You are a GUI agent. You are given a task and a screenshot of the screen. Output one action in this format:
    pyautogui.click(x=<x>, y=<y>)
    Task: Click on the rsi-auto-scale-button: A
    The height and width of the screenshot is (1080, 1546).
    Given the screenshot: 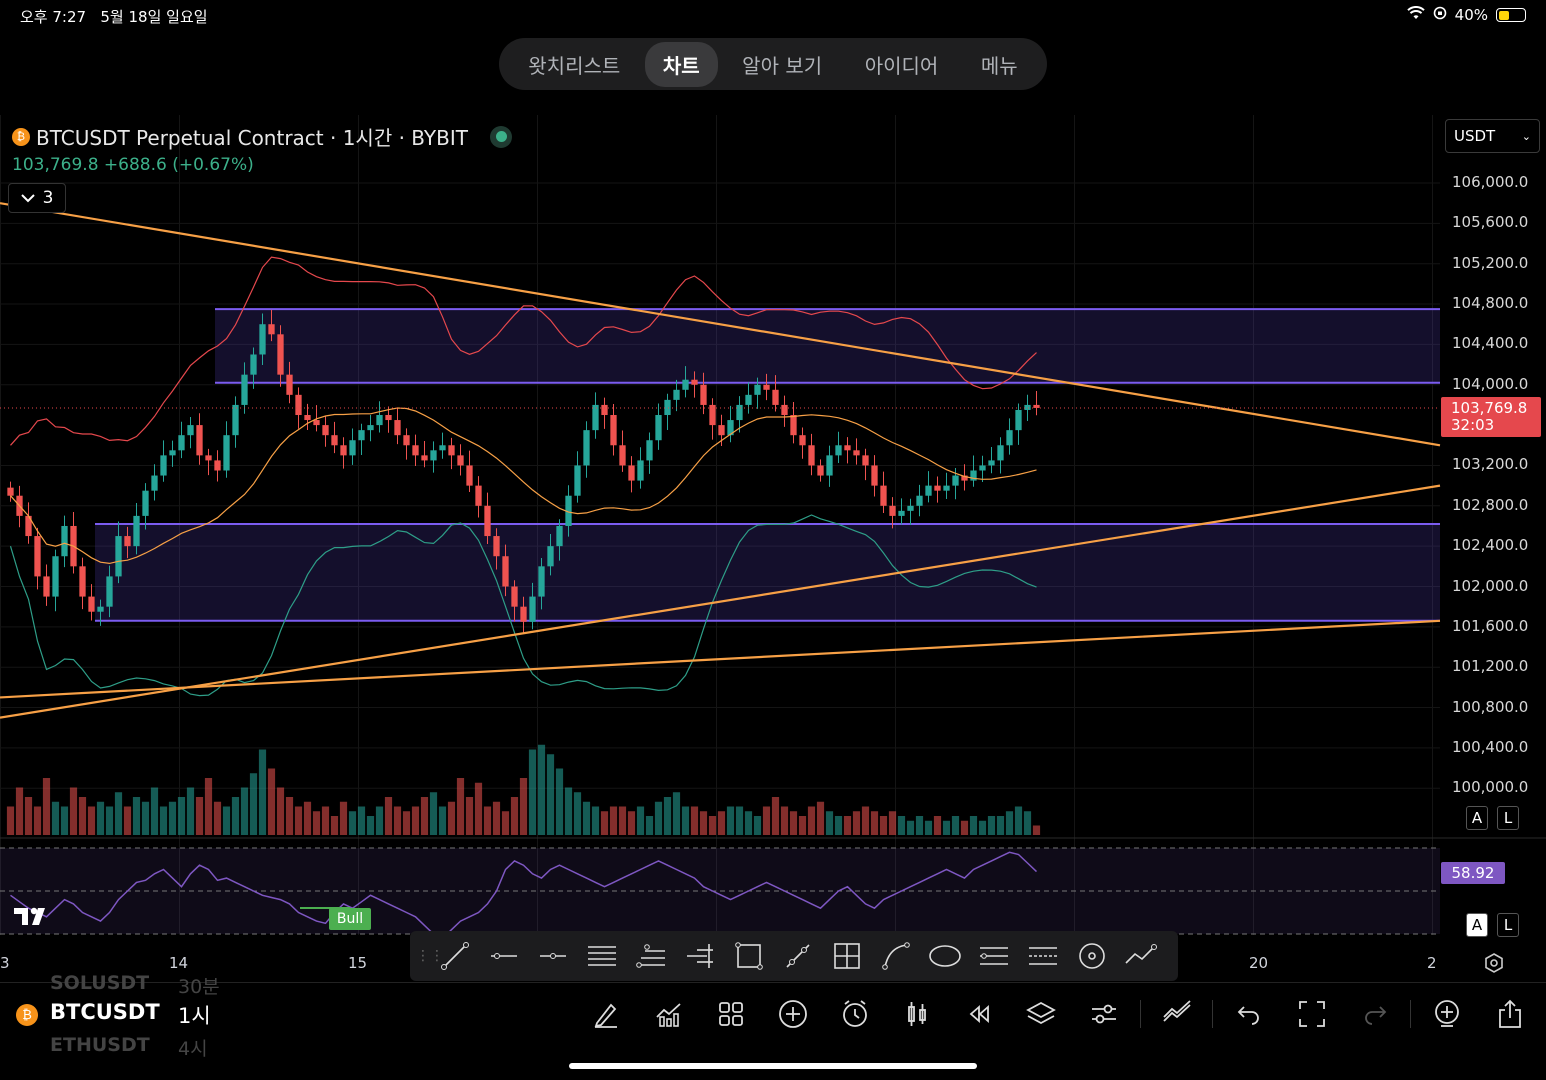 What is the action you would take?
    pyautogui.click(x=1477, y=925)
    